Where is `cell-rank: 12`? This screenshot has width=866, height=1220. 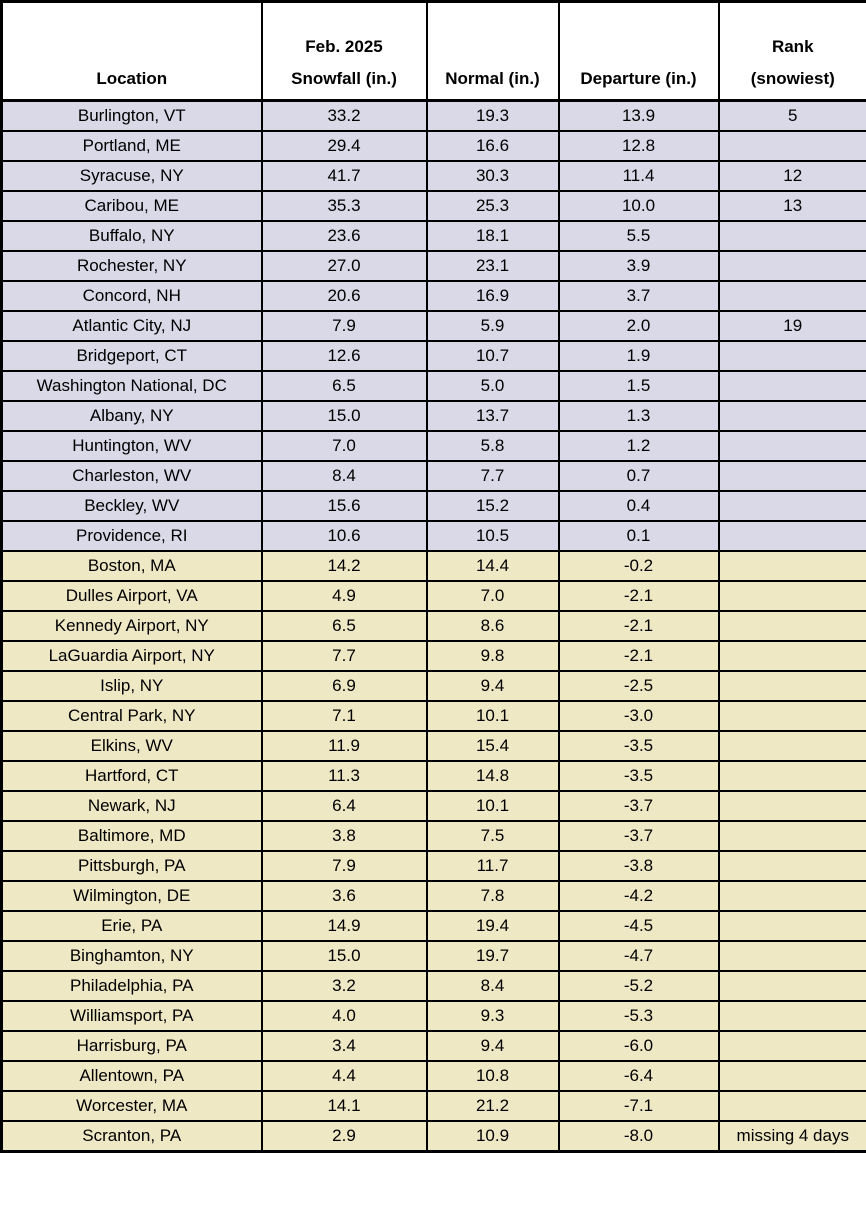 cell-rank: 12 is located at coordinates (791, 176).